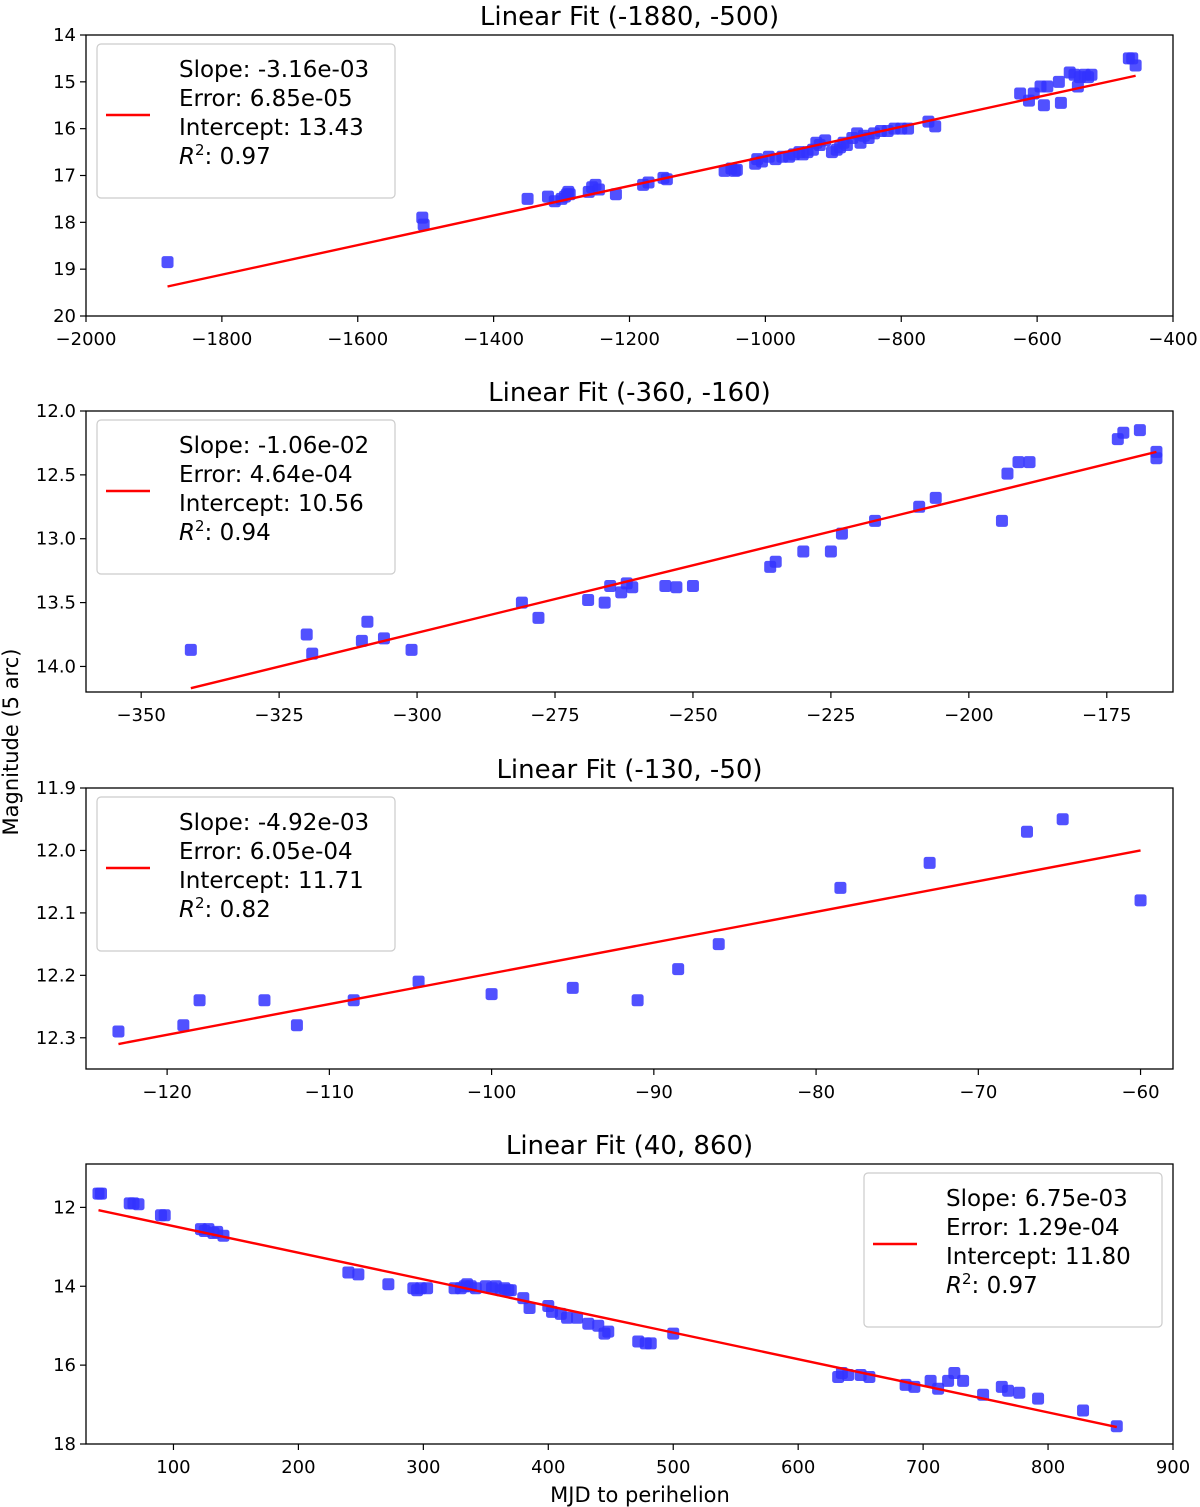 This screenshot has width=1200, height=1507. What do you see at coordinates (166, 1092) in the screenshot?
I see `x-tick-label: −120` at bounding box center [166, 1092].